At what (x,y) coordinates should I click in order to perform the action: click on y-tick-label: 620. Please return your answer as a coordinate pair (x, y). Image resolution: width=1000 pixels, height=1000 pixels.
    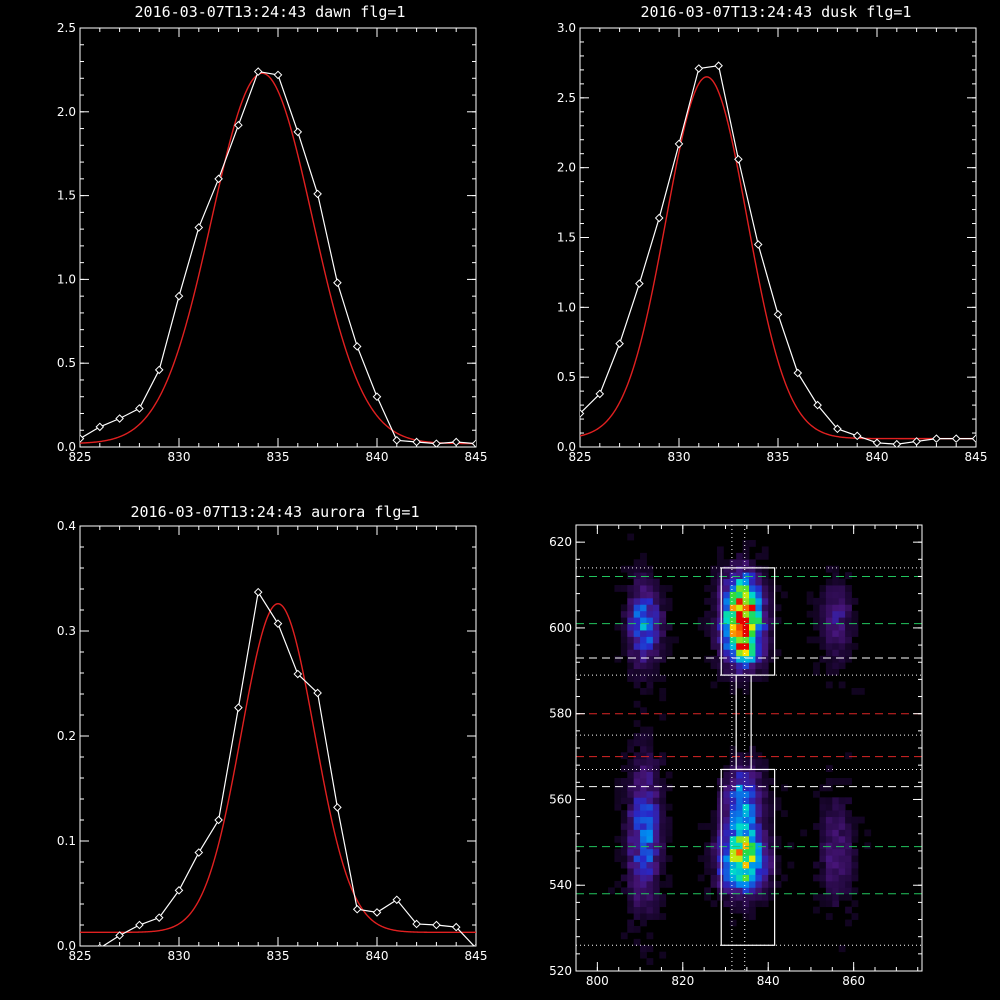
    Looking at the image, I should click on (560, 542).